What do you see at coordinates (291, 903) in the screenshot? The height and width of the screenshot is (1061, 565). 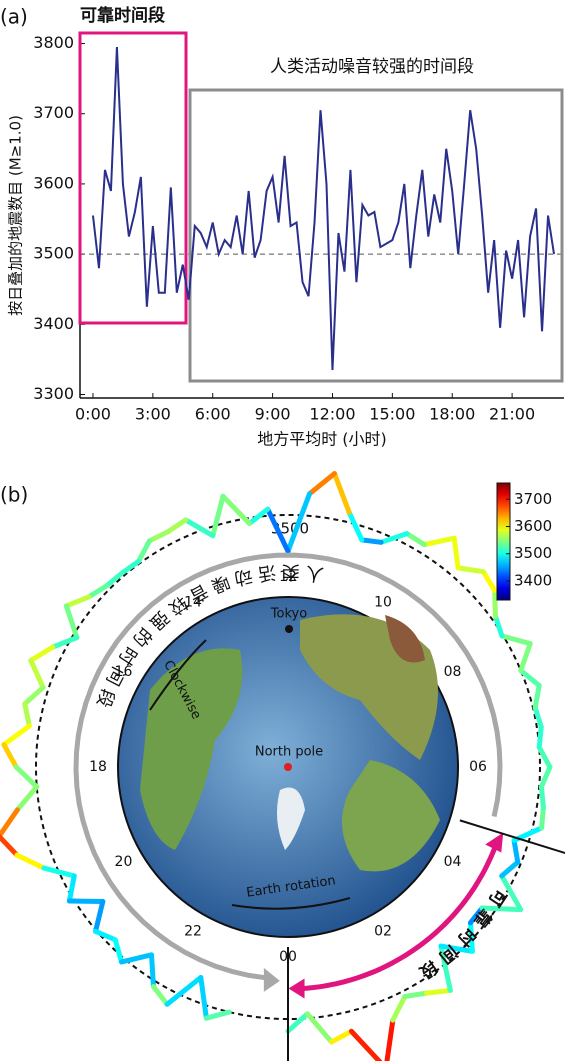 I see `rotation-arrow` at bounding box center [291, 903].